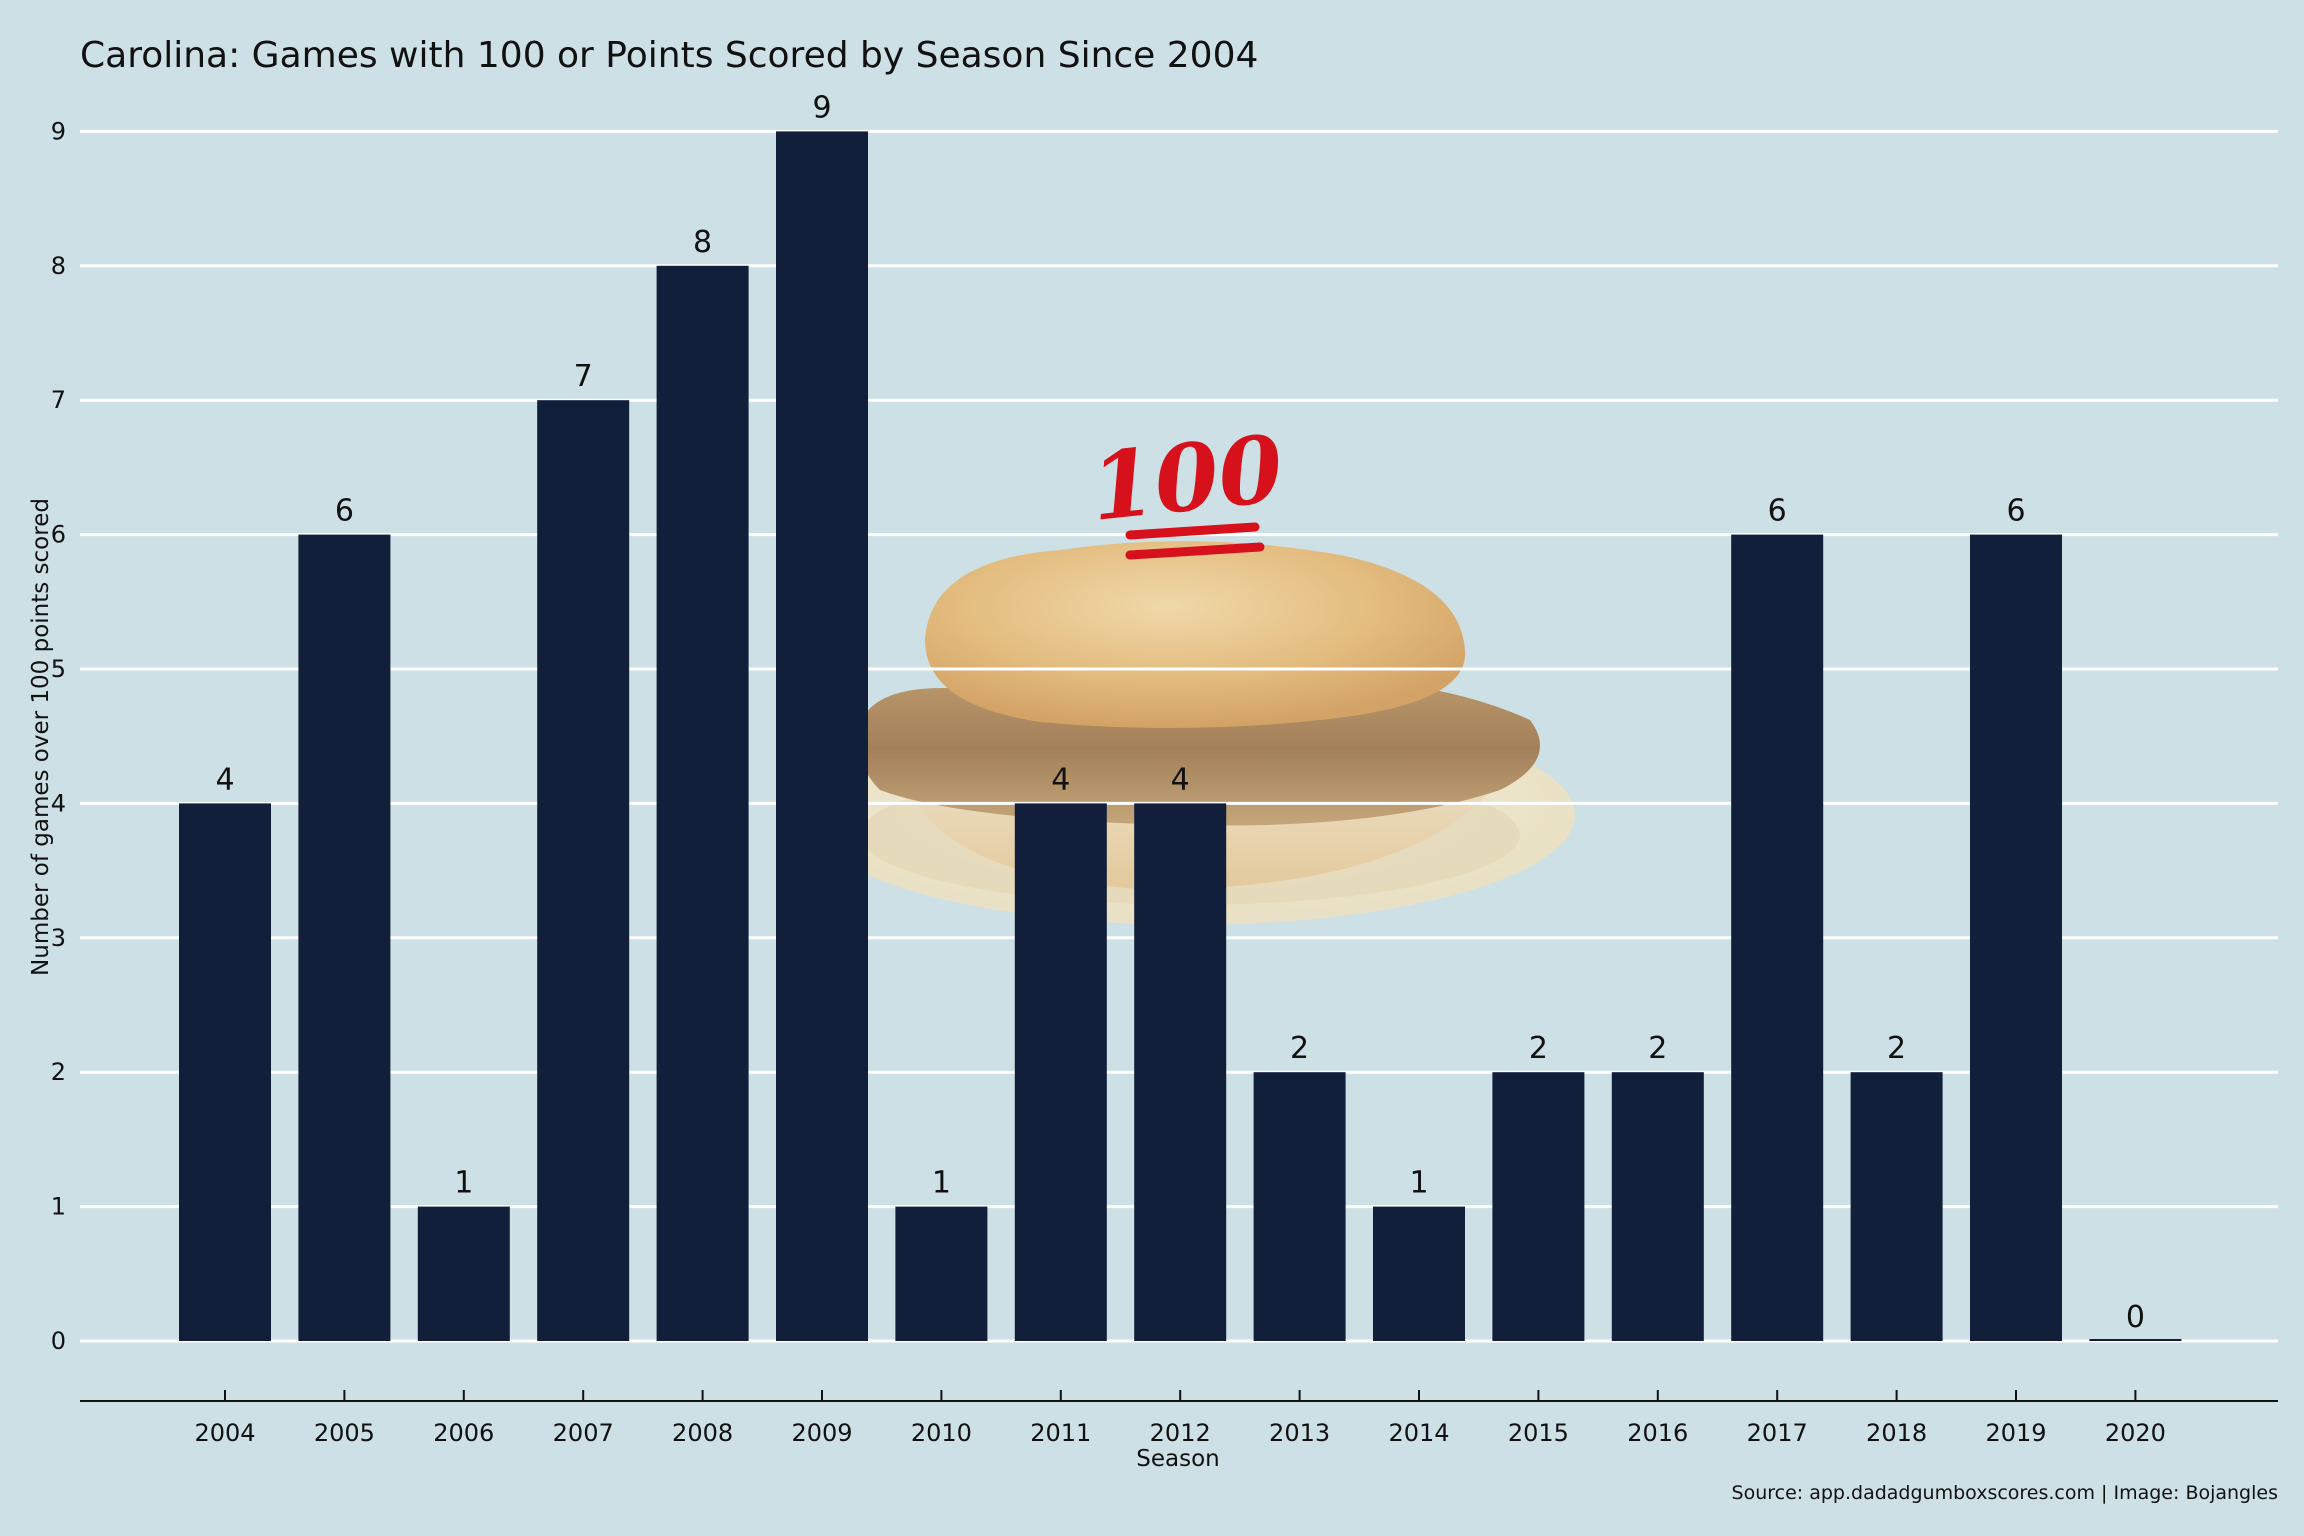  Describe the element at coordinates (1657, 1433) in the screenshot. I see `x-tick-label: 2016` at that location.